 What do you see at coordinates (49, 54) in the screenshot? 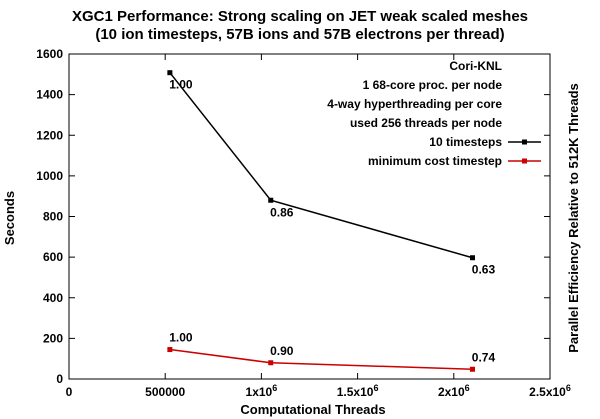
I see `y-tick-label: 1600` at bounding box center [49, 54].